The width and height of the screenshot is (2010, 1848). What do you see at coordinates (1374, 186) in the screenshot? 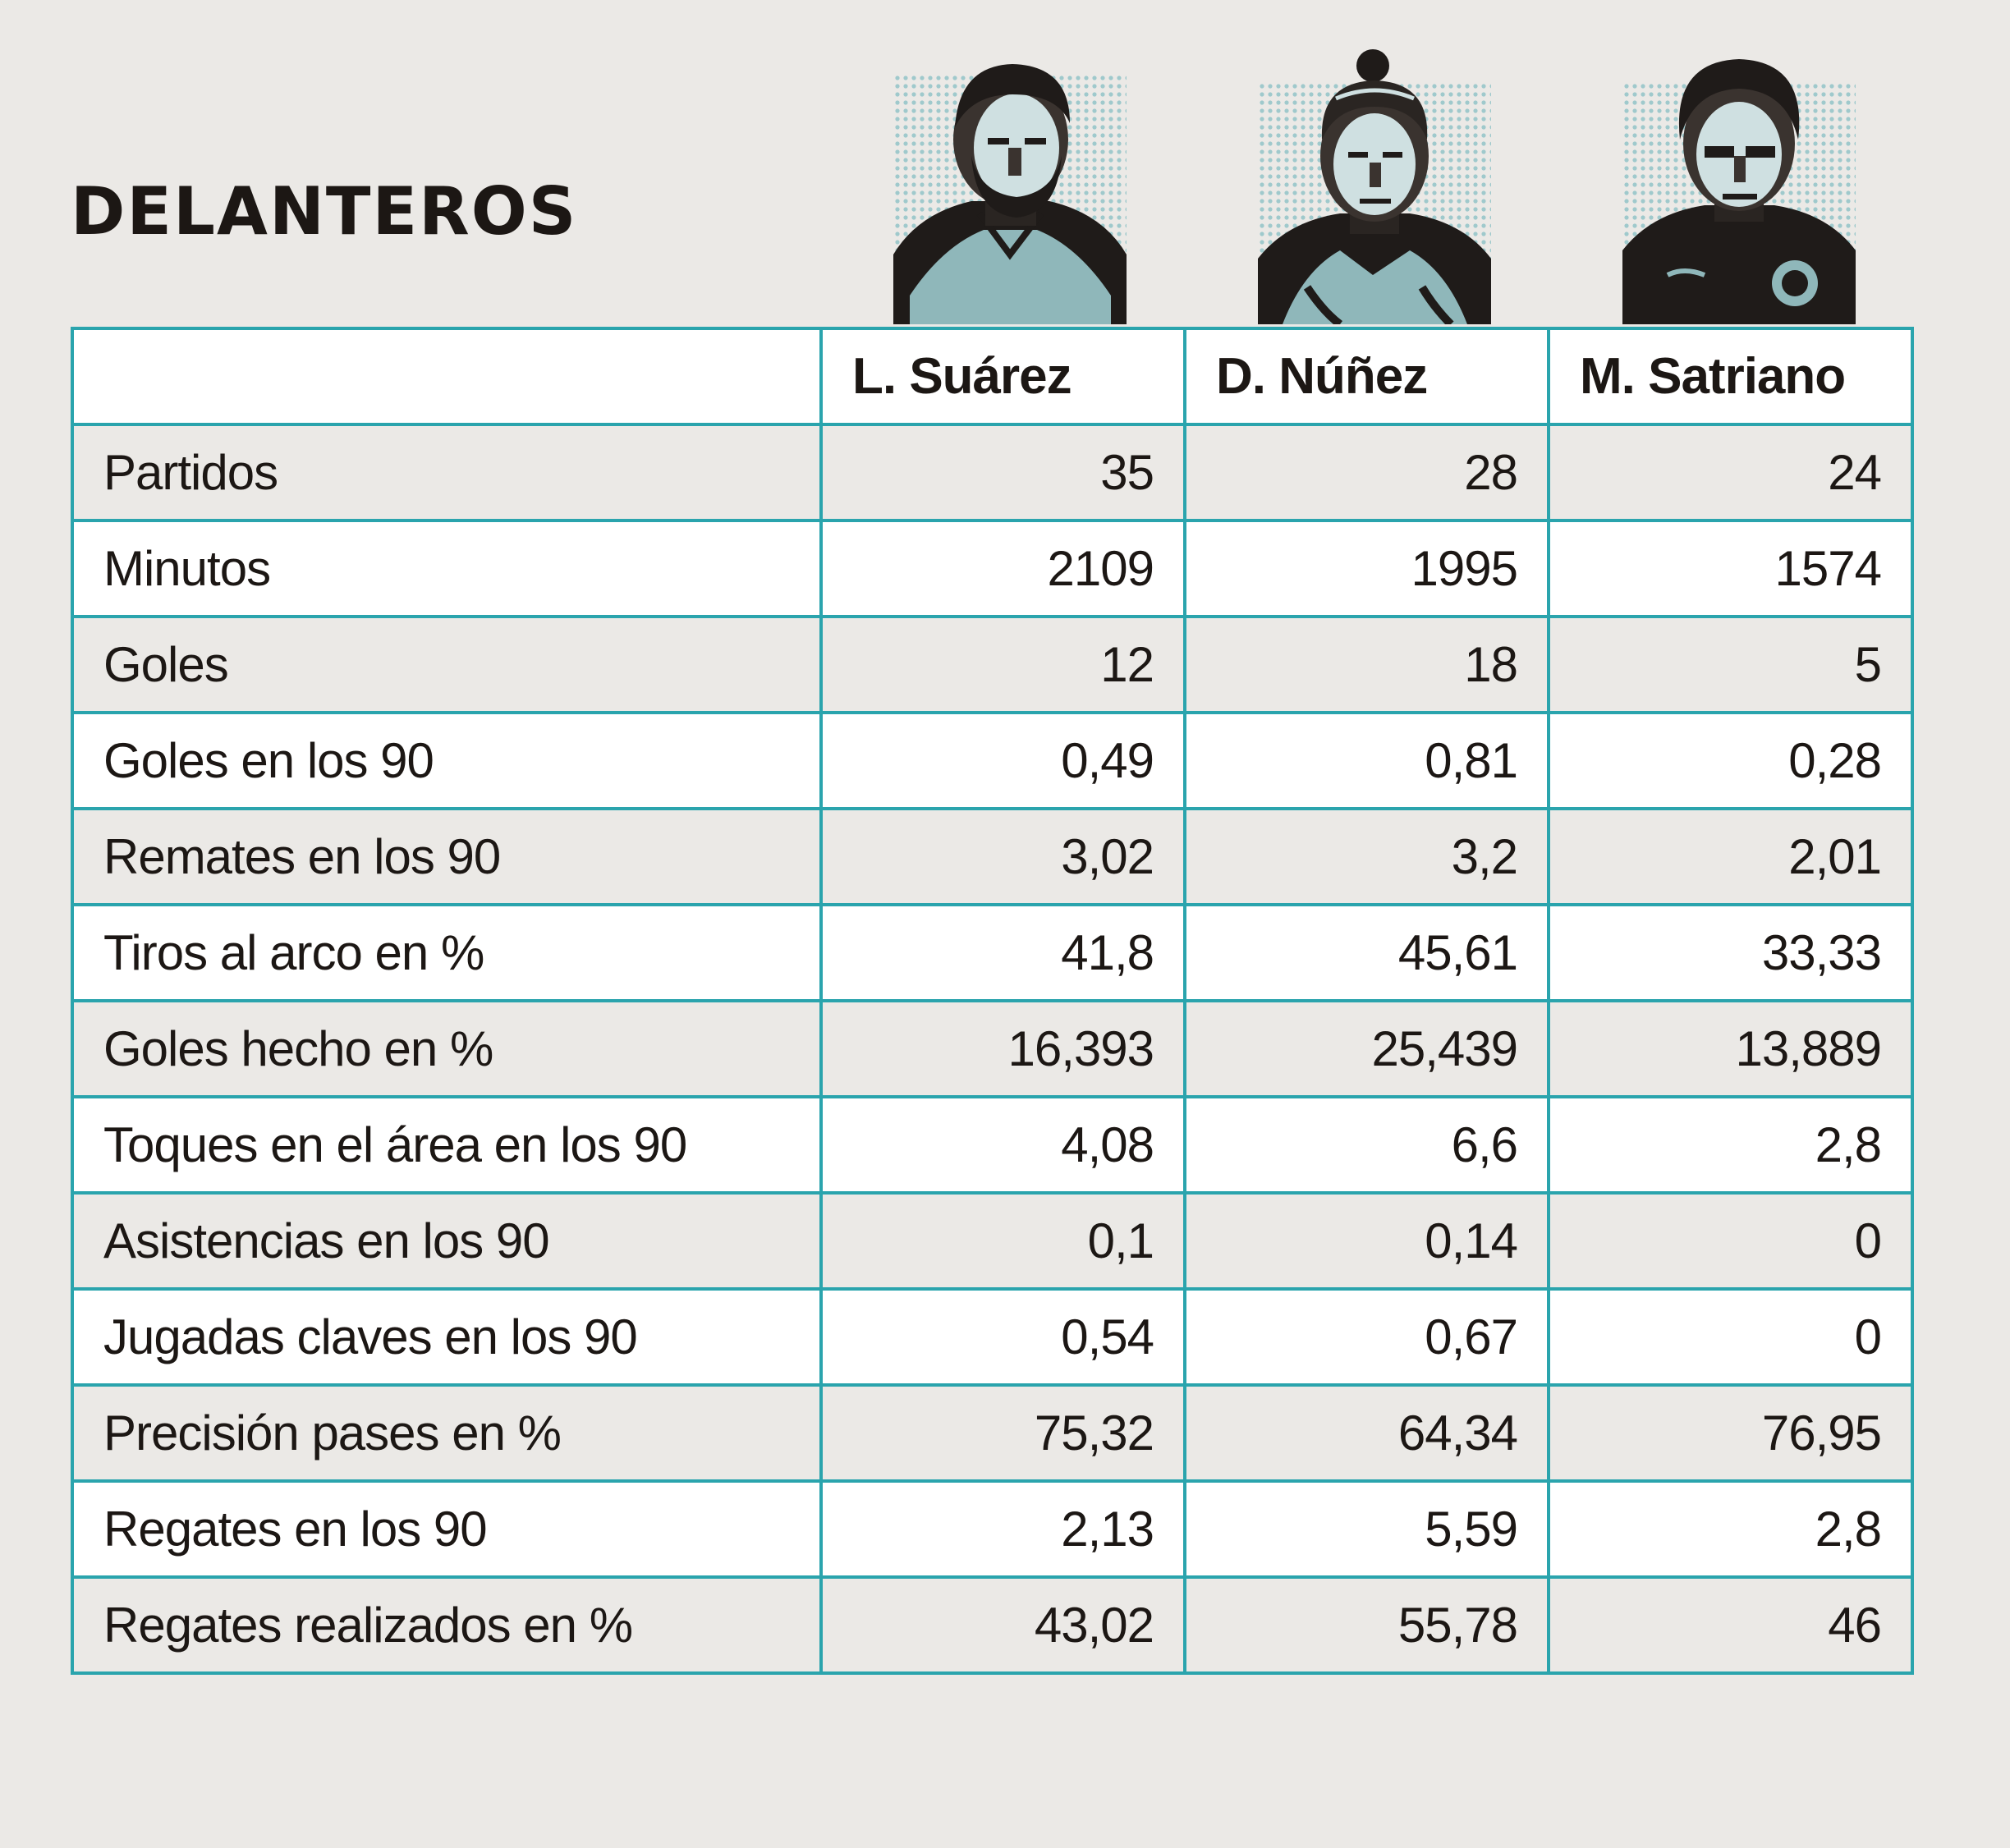
I see `player-portrait-nunez-icon` at bounding box center [1374, 186].